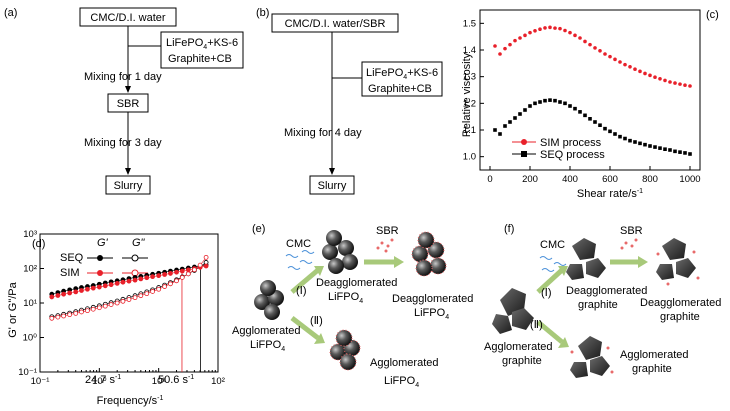 Image resolution: width=730 pixels, height=411 pixels. Describe the element at coordinates (100, 258) in the screenshot. I see `legend-seq-gp-marker` at that location.